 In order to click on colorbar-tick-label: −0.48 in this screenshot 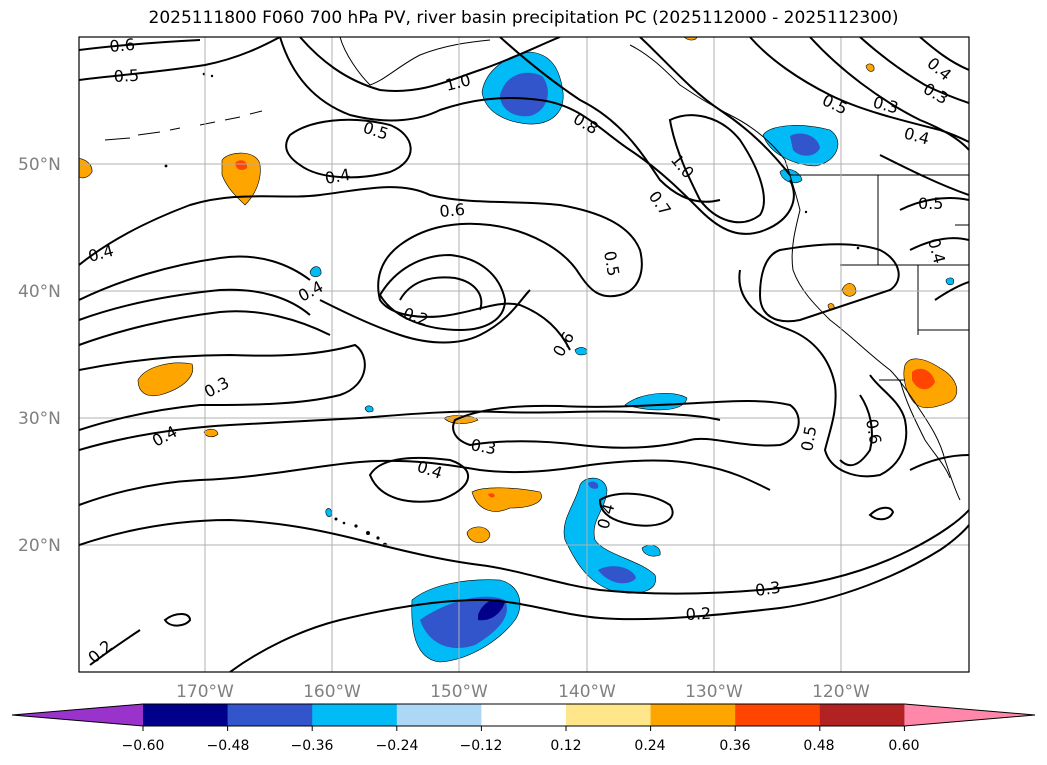, I will do `click(228, 746)`.